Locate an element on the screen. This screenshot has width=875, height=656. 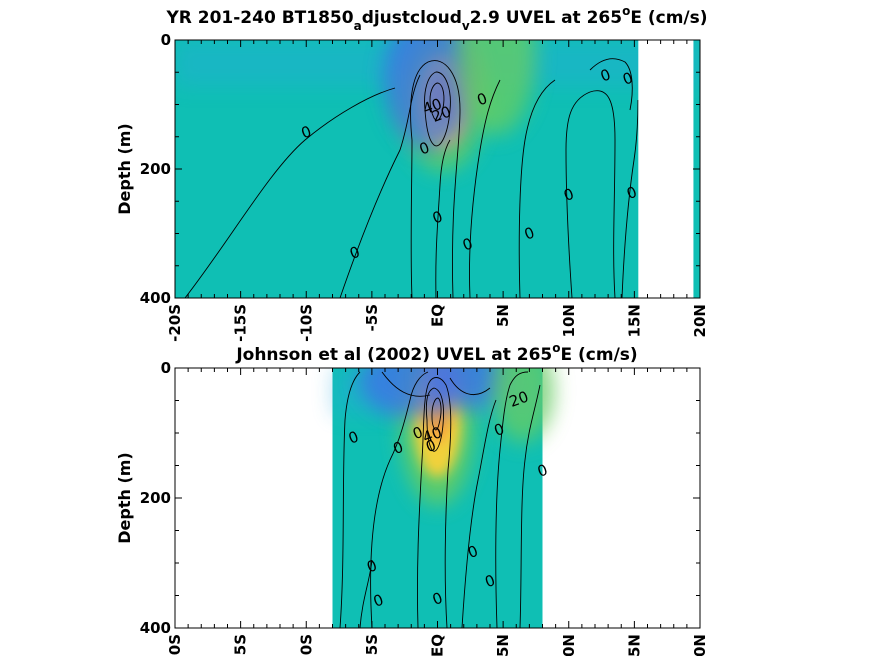
bottom-ylabel: Depth (m) is located at coordinates (124, 498).